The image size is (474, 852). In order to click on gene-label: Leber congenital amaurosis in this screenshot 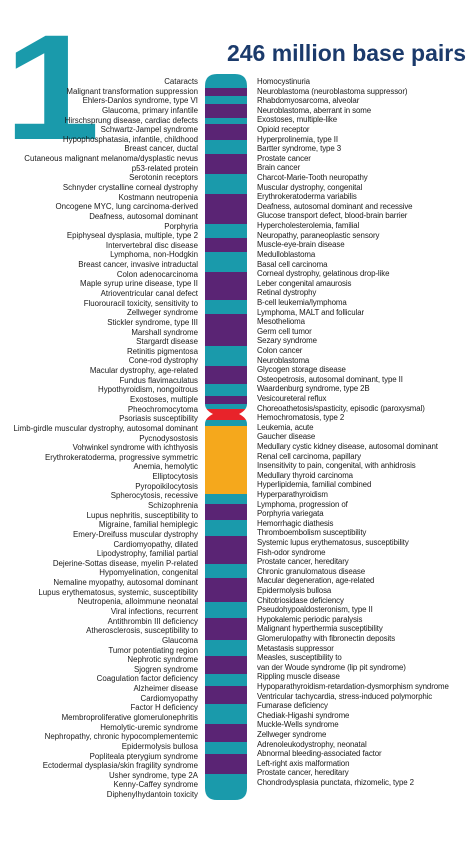, I will do `click(304, 283)`.